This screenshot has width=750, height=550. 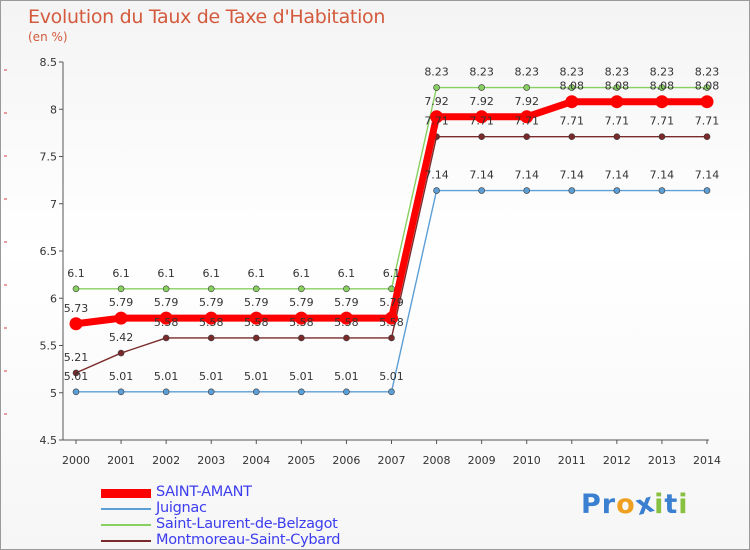 What do you see at coordinates (76, 357) in the screenshot?
I see `data-label-3: 5.21` at bounding box center [76, 357].